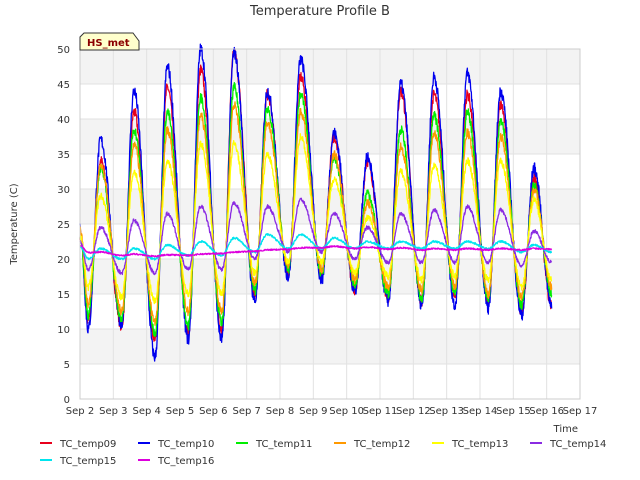  Describe the element at coordinates (185, 444) in the screenshot. I see `legend-label: TC_temp10` at that location.